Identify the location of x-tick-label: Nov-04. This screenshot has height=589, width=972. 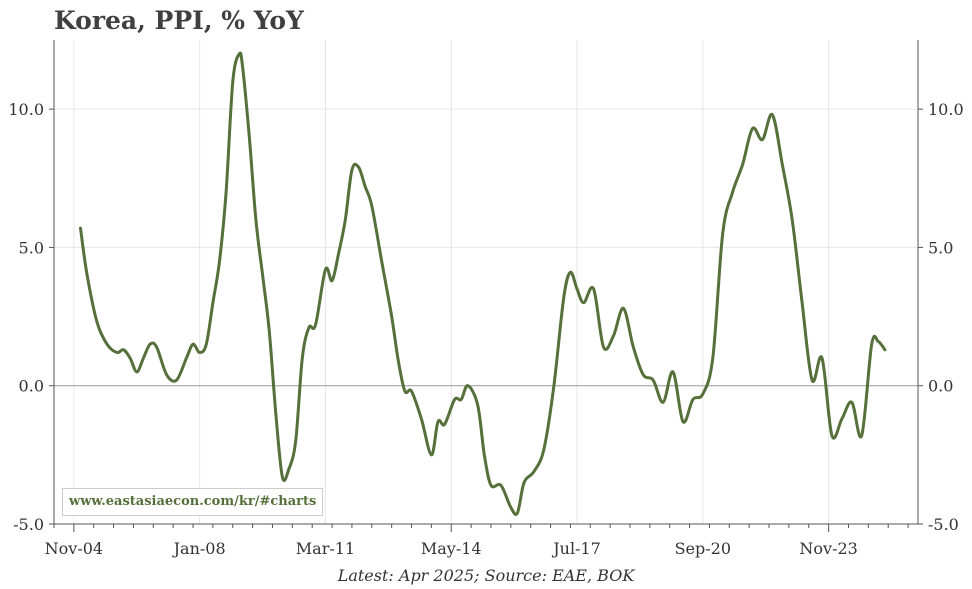
(74, 548).